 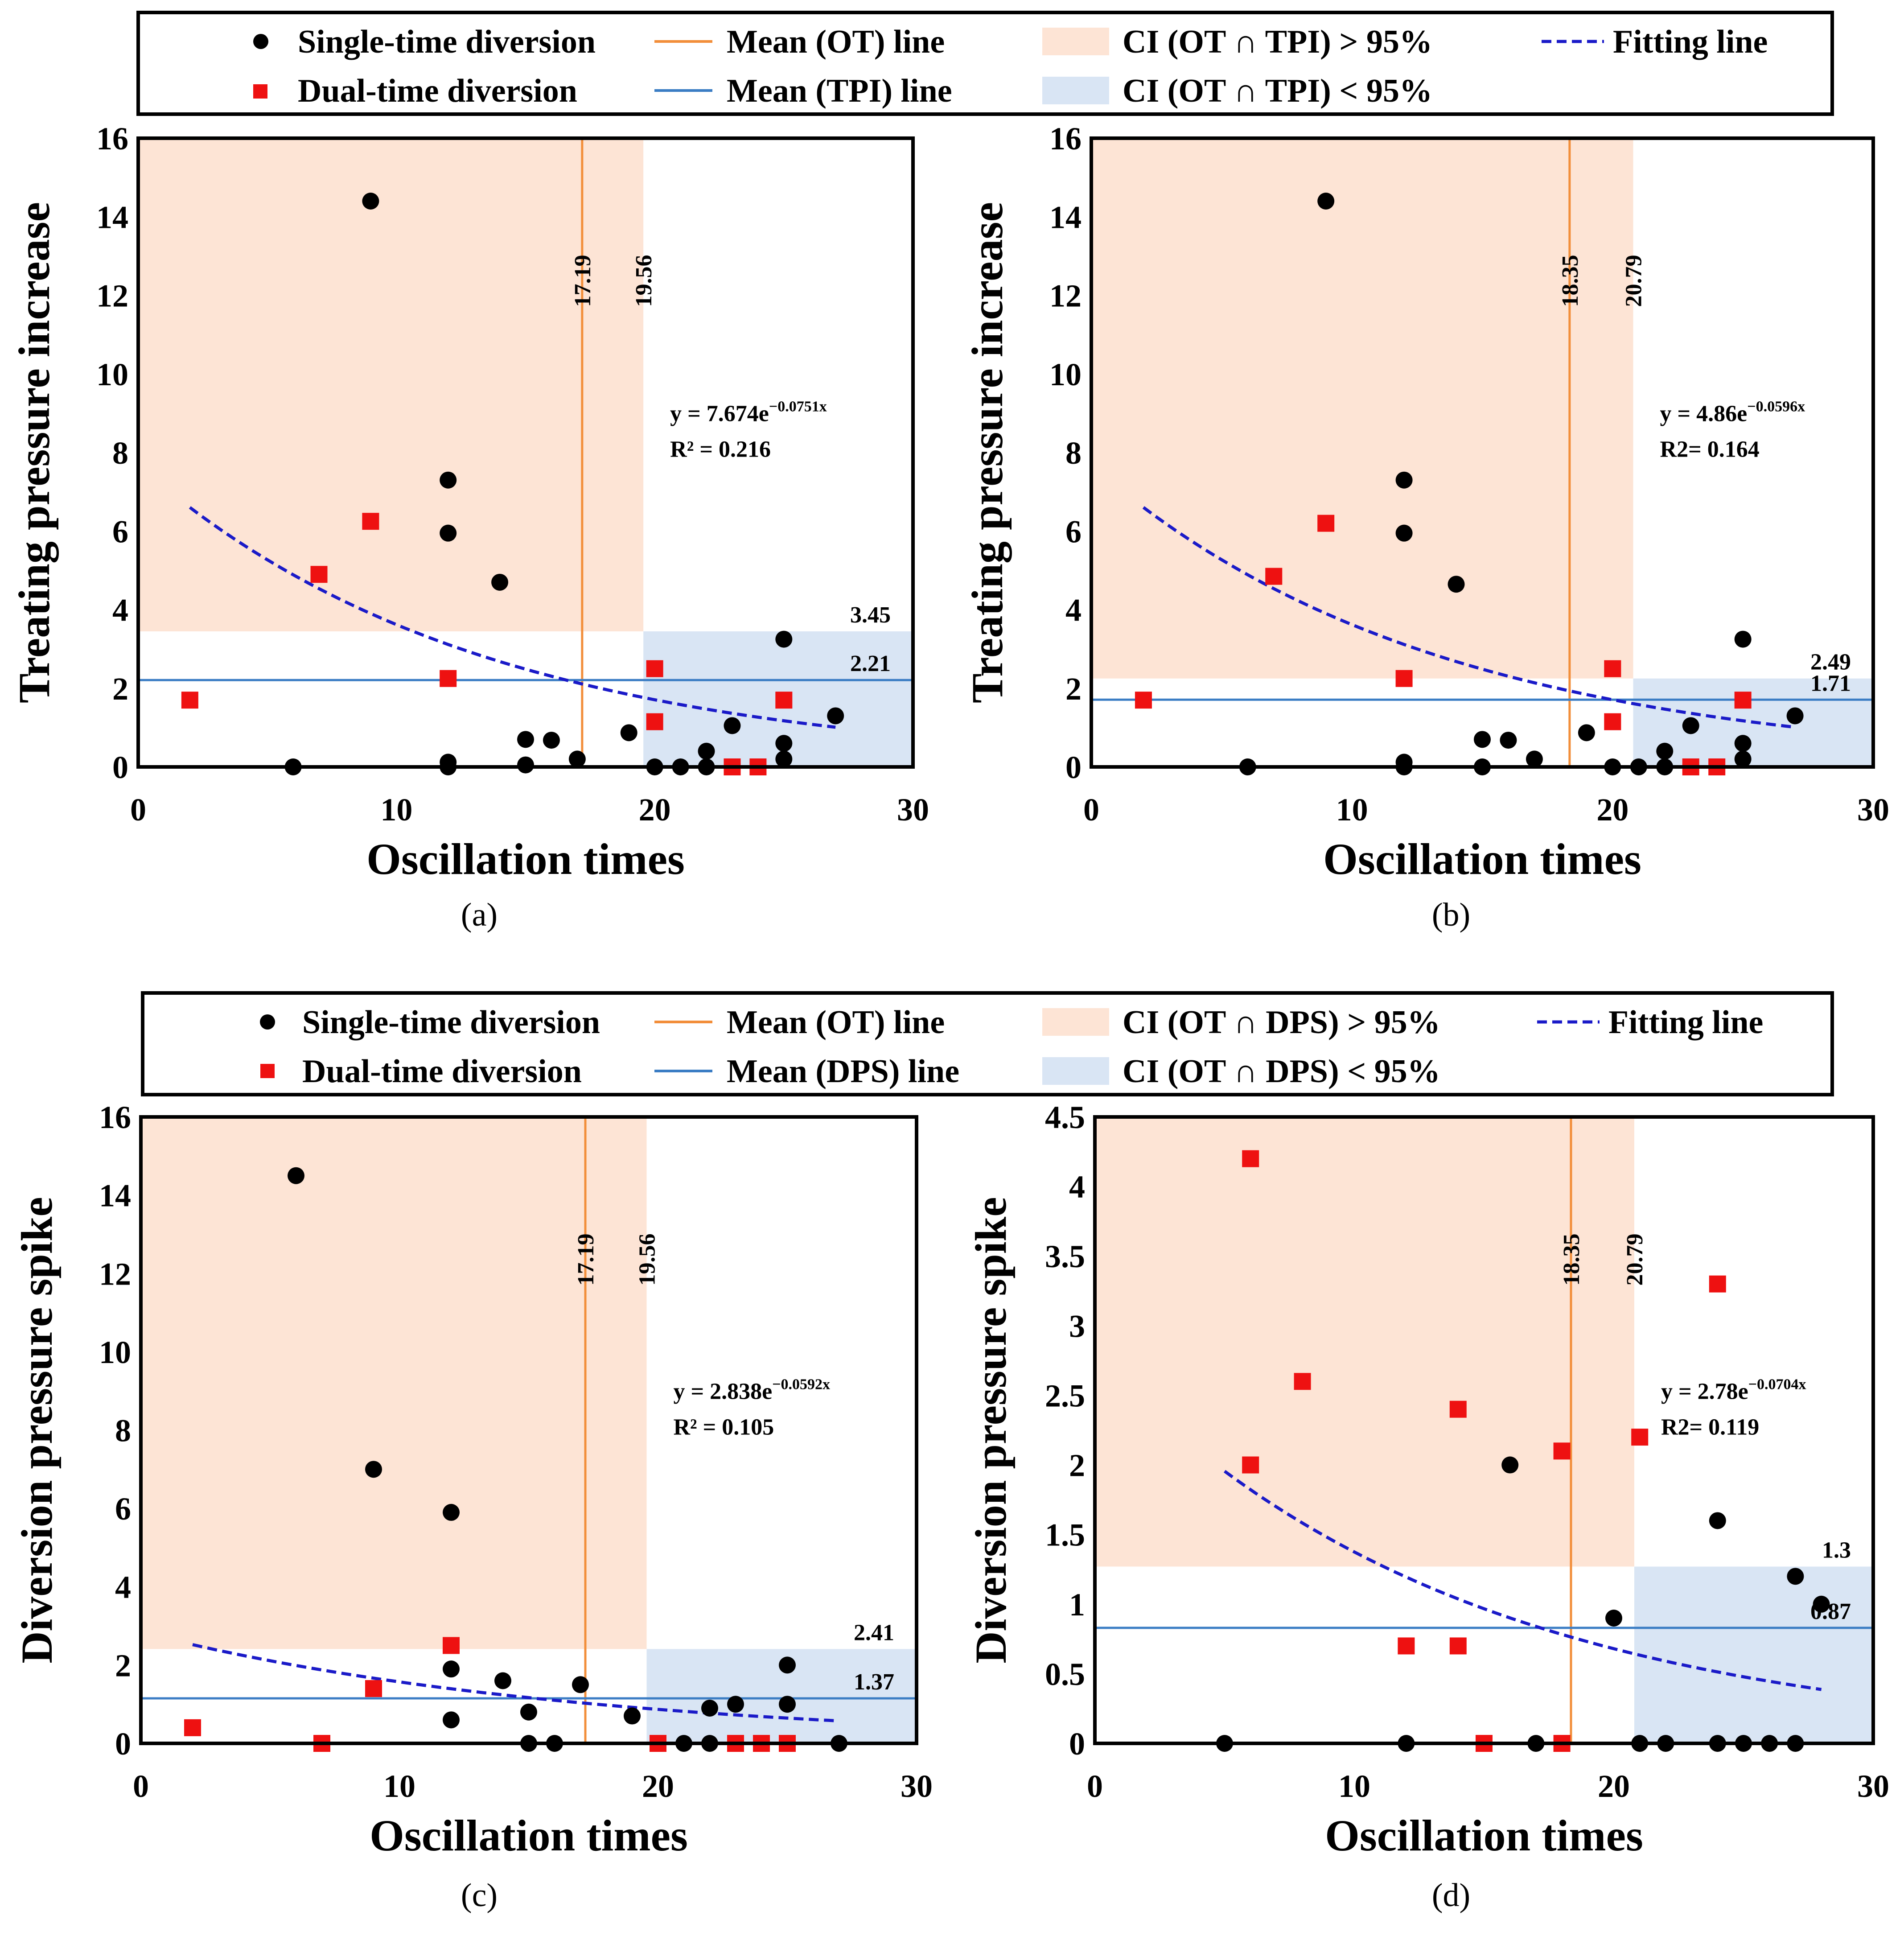 What do you see at coordinates (985, 64) in the screenshot?
I see `legend-top-frame` at bounding box center [985, 64].